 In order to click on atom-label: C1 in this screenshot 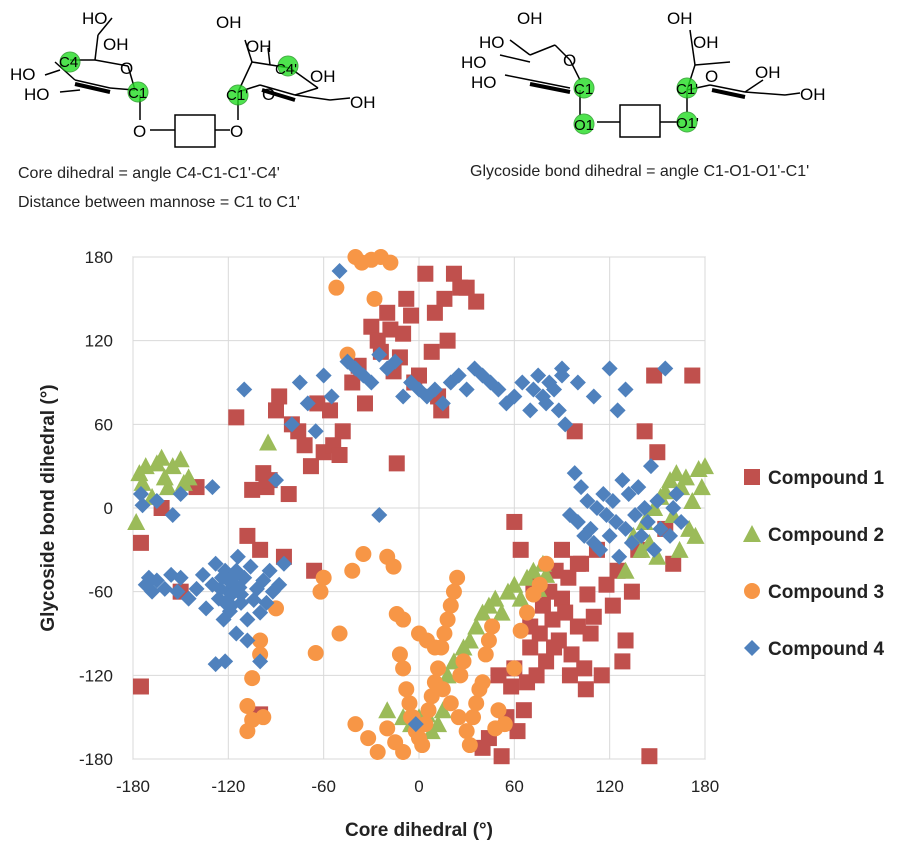, I will do `click(583, 89)`.